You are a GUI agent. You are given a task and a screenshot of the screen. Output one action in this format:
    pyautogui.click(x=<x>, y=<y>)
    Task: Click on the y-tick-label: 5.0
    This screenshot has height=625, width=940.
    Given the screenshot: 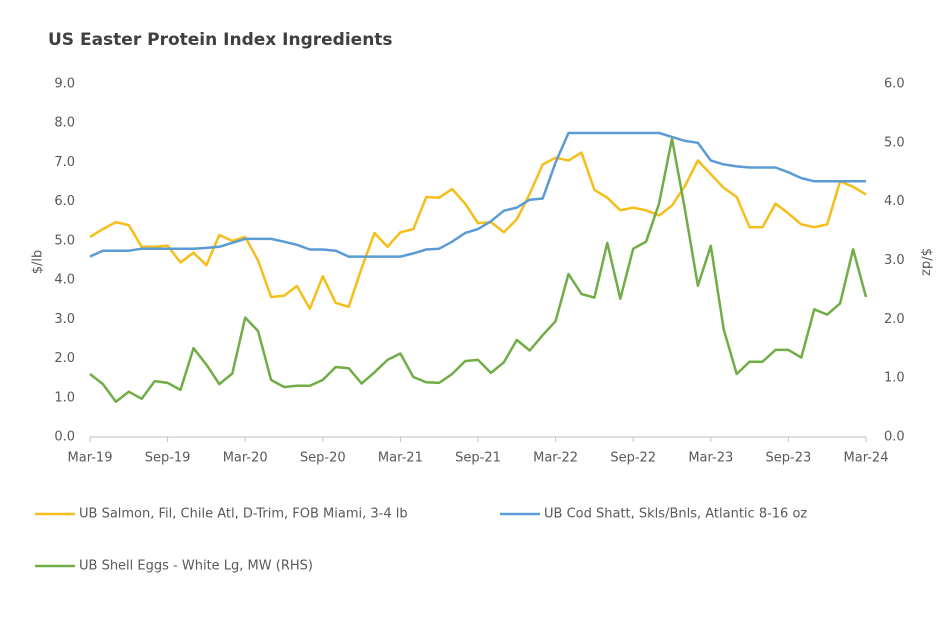 What is the action you would take?
    pyautogui.click(x=64, y=240)
    